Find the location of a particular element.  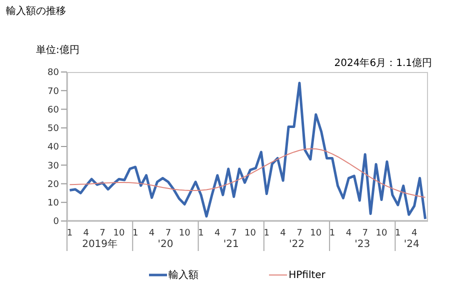

y-tick-label: 20 is located at coordinates (54, 185).